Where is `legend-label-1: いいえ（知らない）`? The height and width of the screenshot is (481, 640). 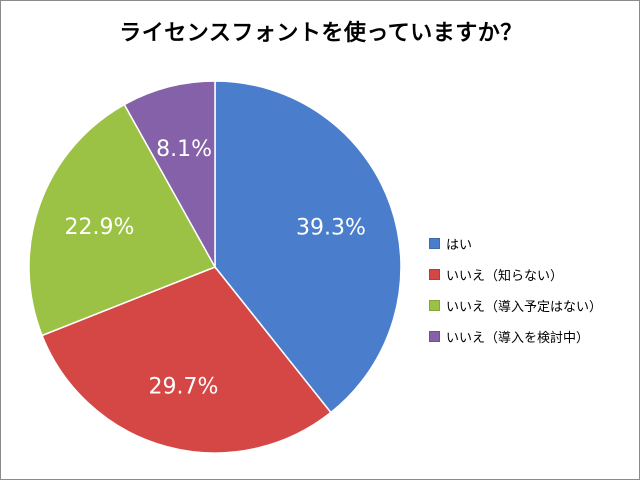
legend-label-1: いいえ（知らない） is located at coordinates (505, 276).